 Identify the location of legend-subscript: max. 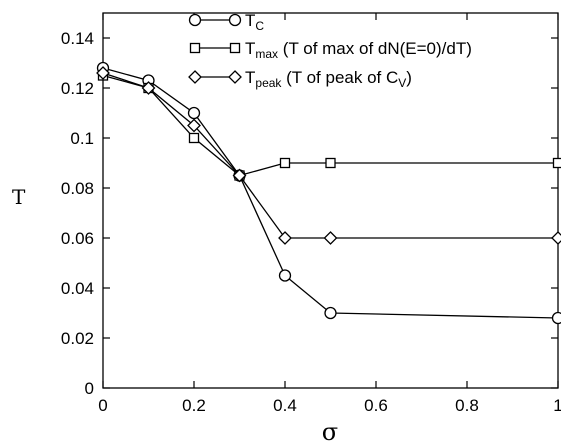
(266, 54).